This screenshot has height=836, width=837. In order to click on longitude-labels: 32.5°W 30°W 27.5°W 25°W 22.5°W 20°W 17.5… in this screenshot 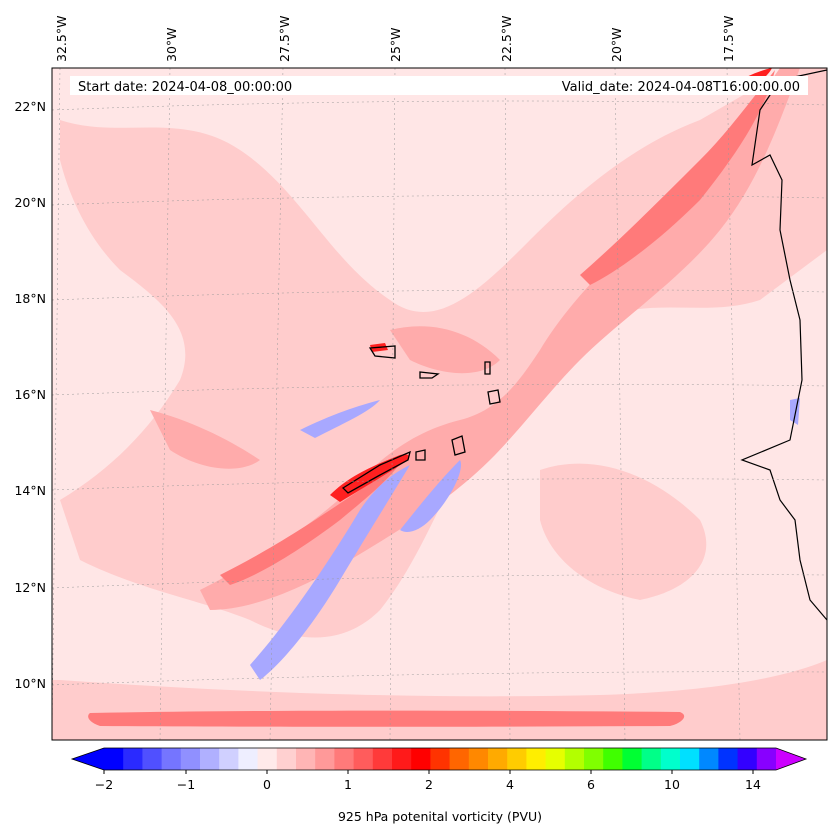, I will do `click(395, 39)`.